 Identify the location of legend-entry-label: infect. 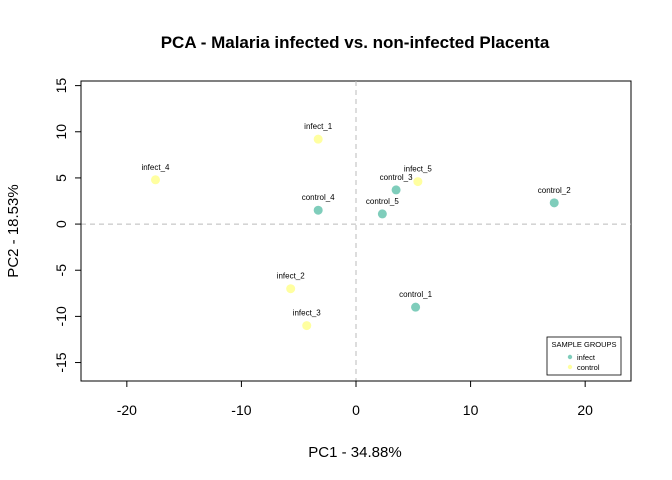
(586, 357).